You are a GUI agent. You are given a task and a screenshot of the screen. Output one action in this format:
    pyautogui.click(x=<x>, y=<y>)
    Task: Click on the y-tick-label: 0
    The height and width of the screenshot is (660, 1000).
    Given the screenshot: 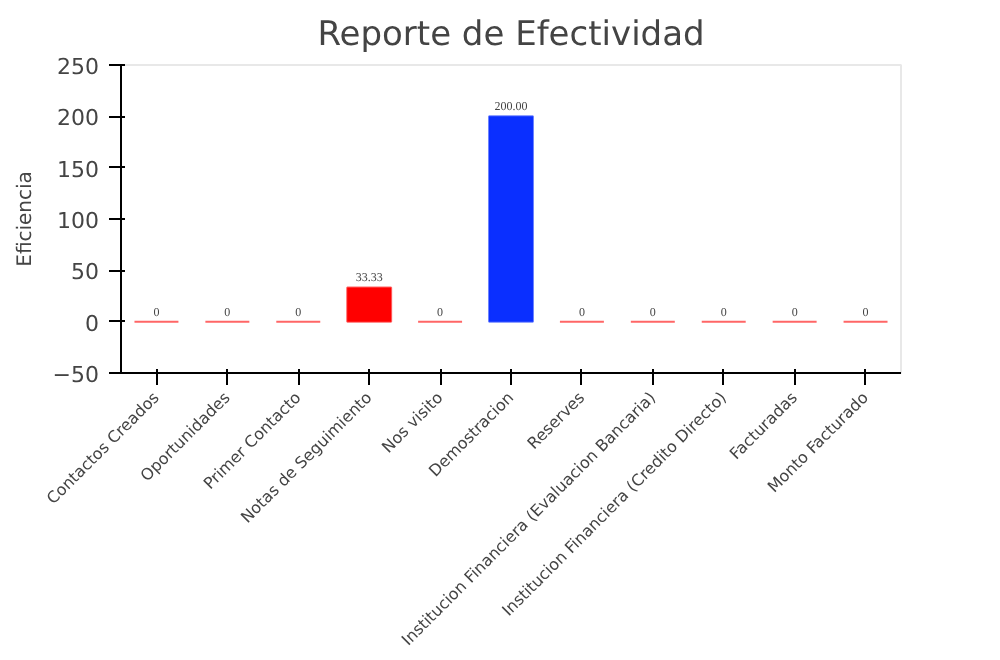 What is the action you would take?
    pyautogui.click(x=92, y=323)
    